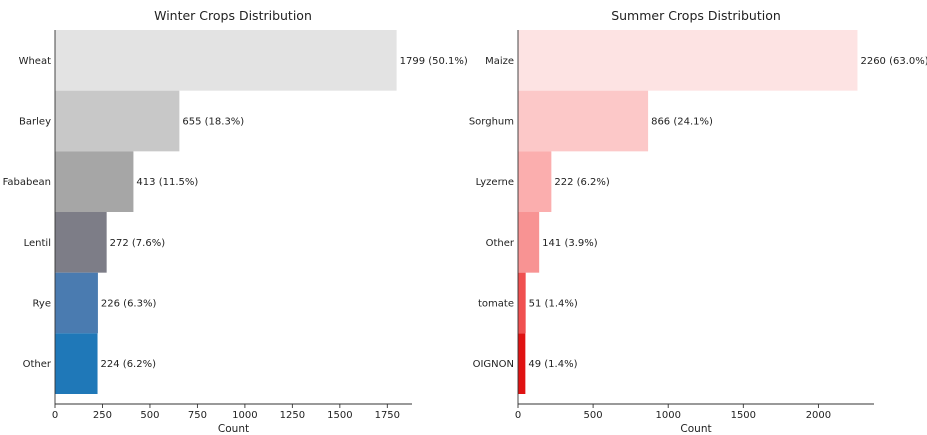 Image resolution: width=927 pixels, height=435 pixels. Describe the element at coordinates (292, 415) in the screenshot. I see `x-tick-label: 1250` at that location.